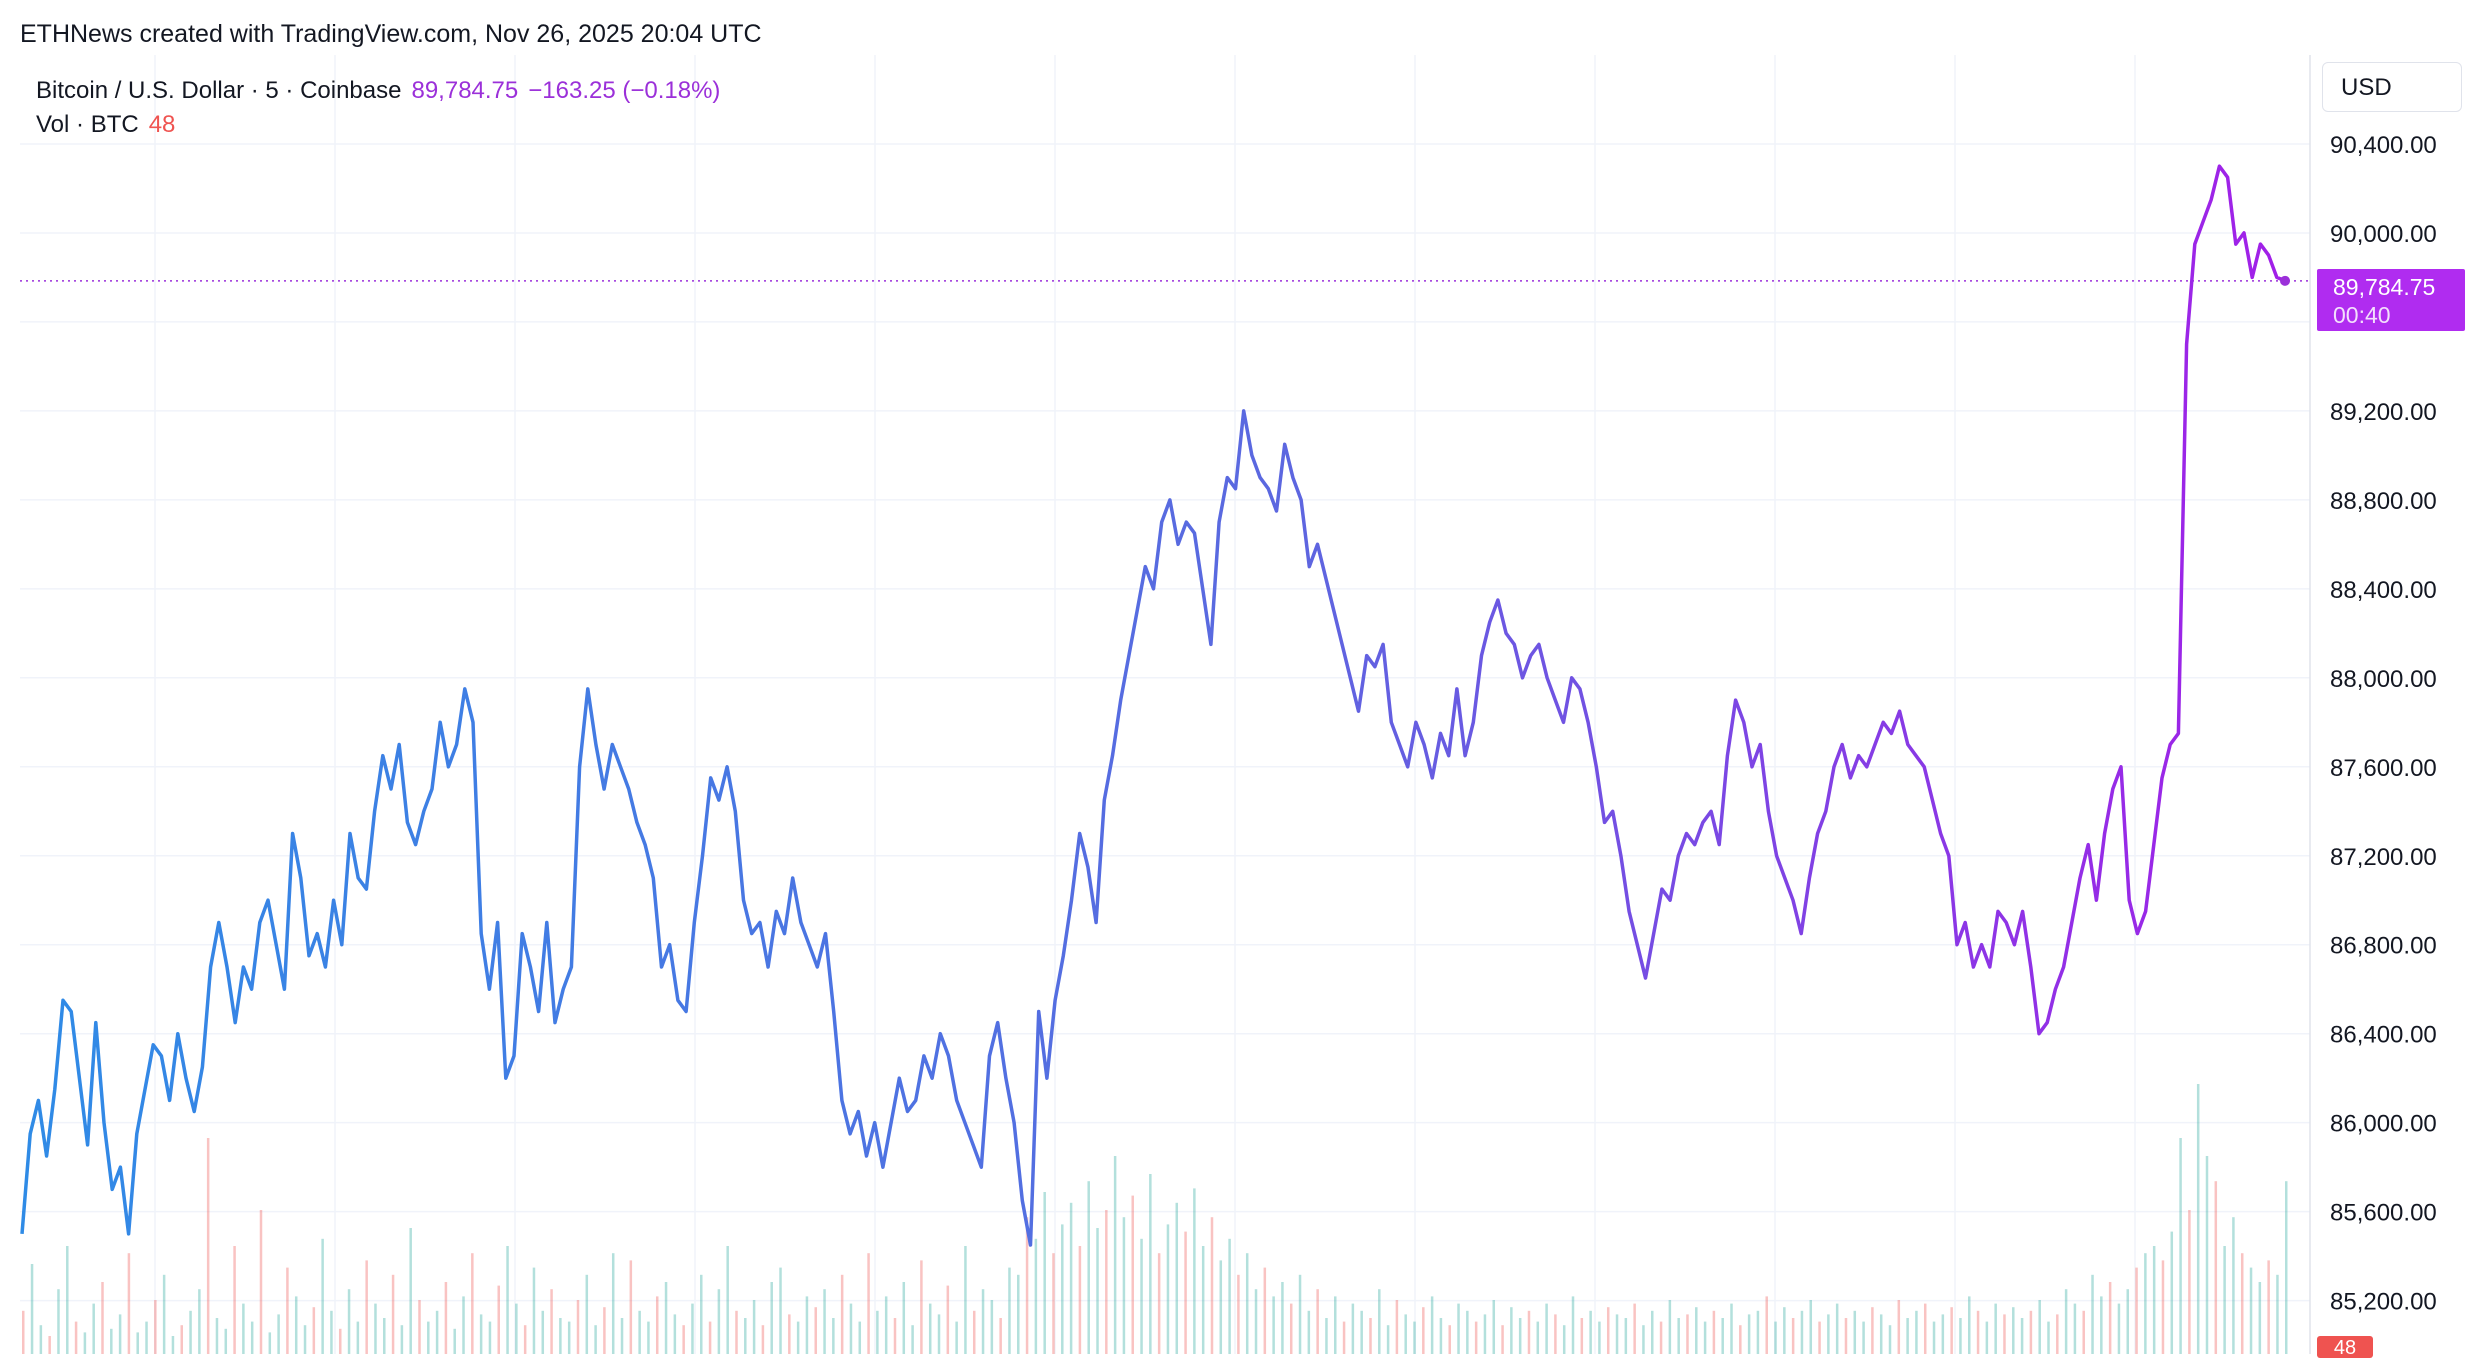 The image size is (2484, 1360). I want to click on y-tick-label: 90,400.00, so click(2383, 145).